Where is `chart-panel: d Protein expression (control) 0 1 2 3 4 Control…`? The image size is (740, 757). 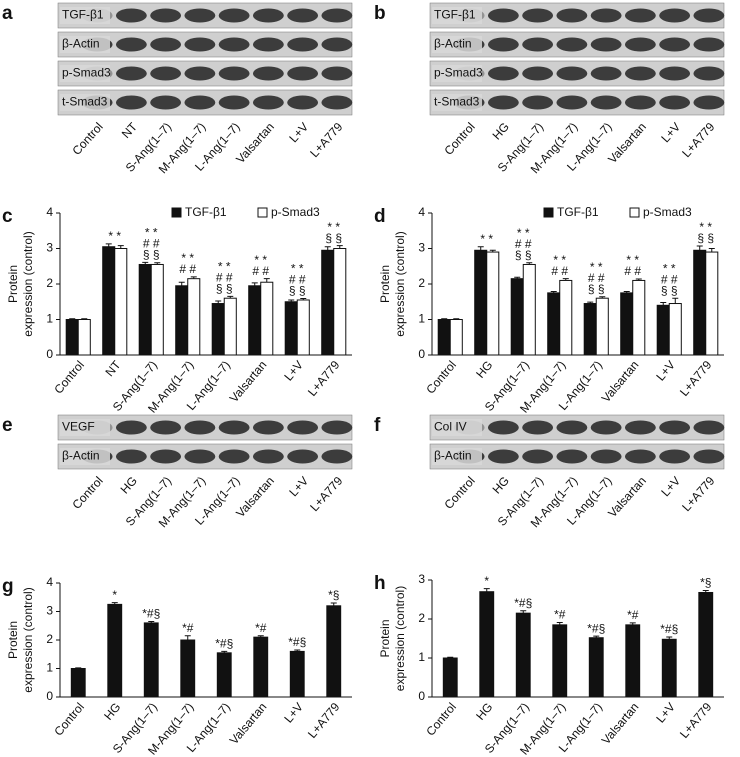
chart-panel: d Protein expression (control) 0 1 2 3 4 Control… is located at coordinates (549, 310).